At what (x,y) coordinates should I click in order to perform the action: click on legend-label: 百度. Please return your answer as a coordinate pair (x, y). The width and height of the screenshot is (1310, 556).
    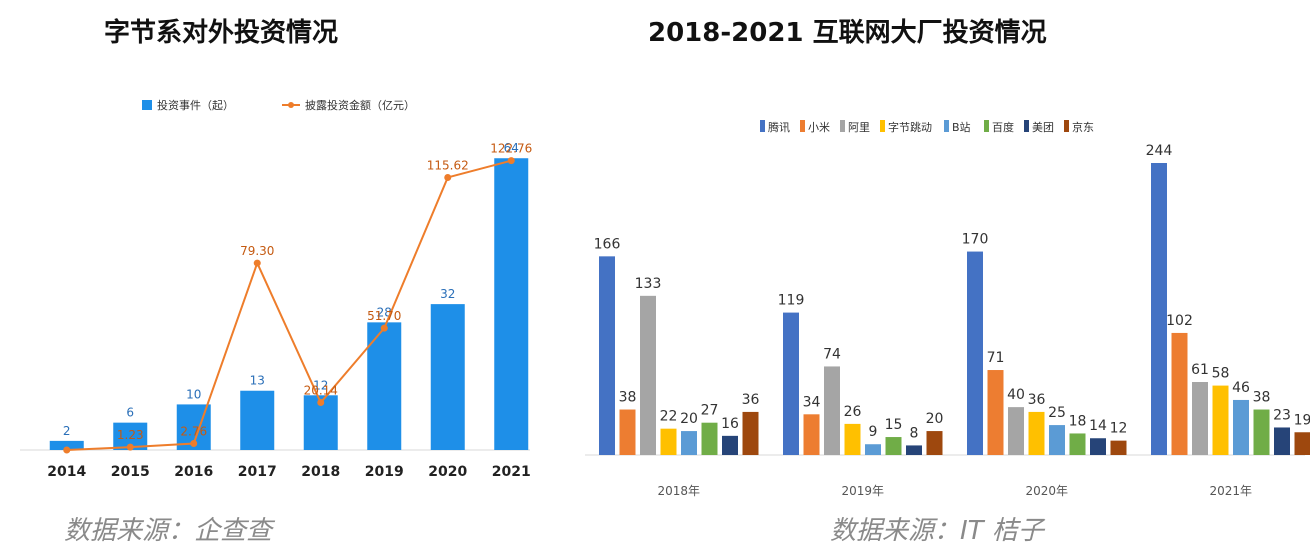
    Looking at the image, I should click on (1003, 127).